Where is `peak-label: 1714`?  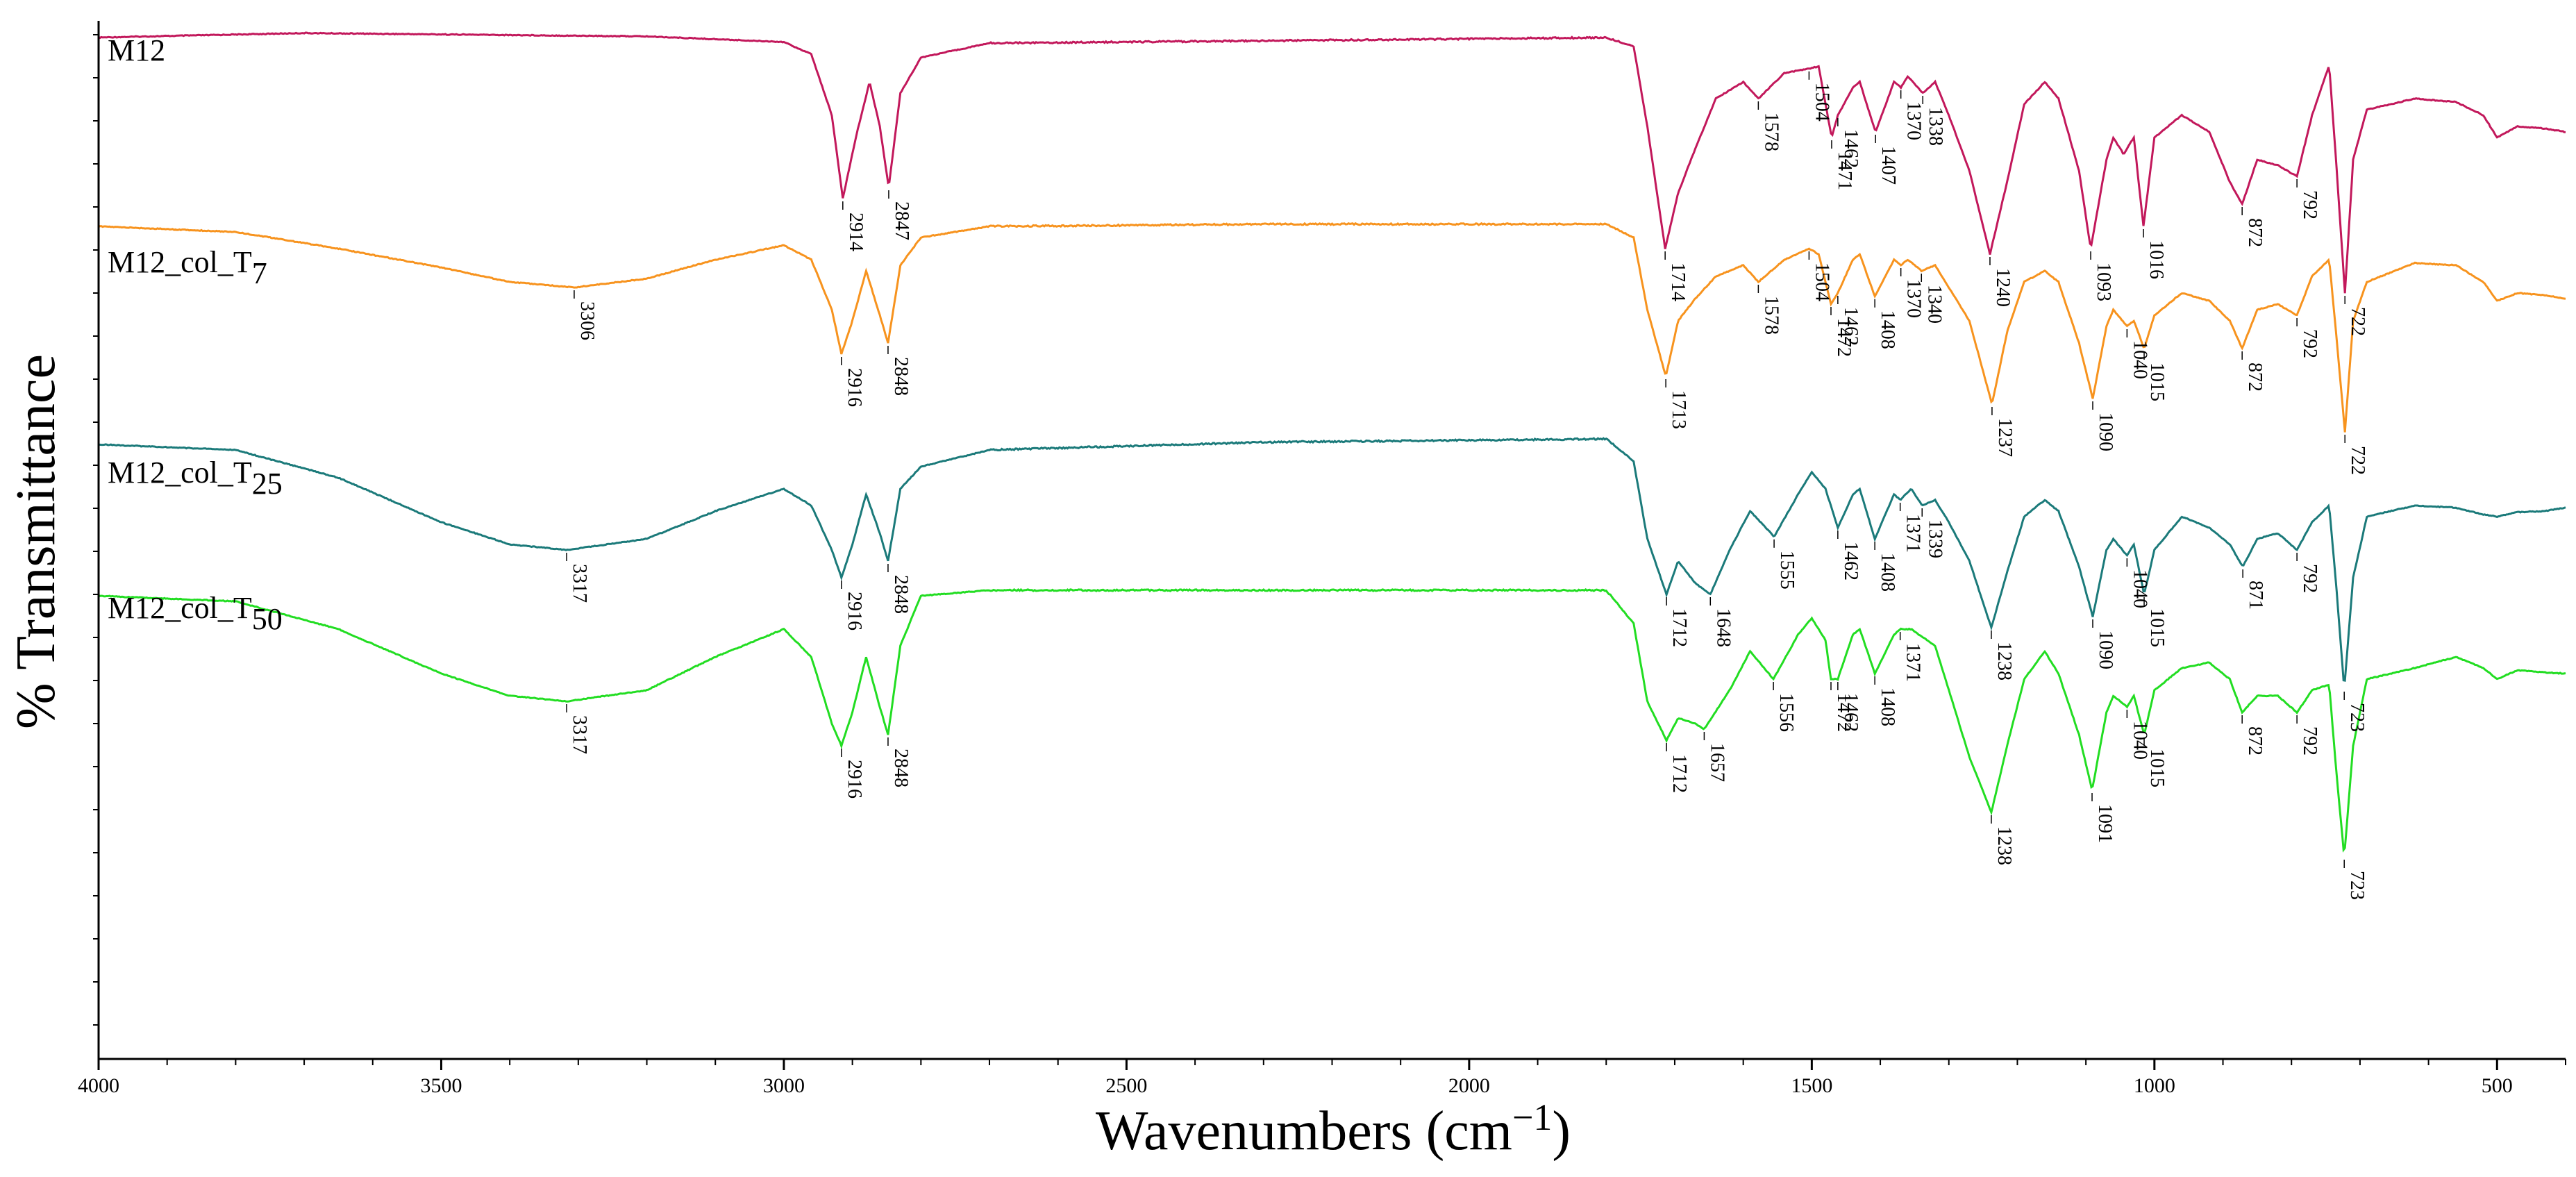
peak-label: 1714 is located at coordinates (1678, 281).